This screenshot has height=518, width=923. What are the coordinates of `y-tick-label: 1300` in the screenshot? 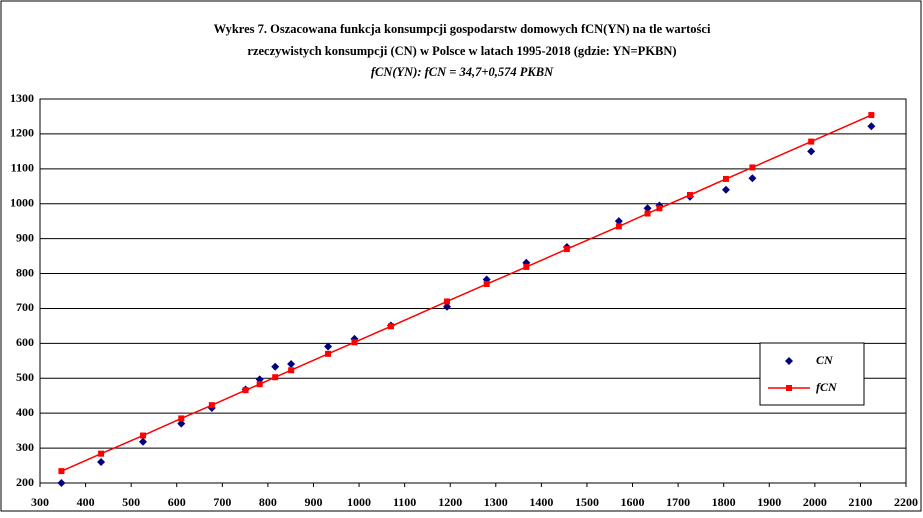 It's located at (22, 98).